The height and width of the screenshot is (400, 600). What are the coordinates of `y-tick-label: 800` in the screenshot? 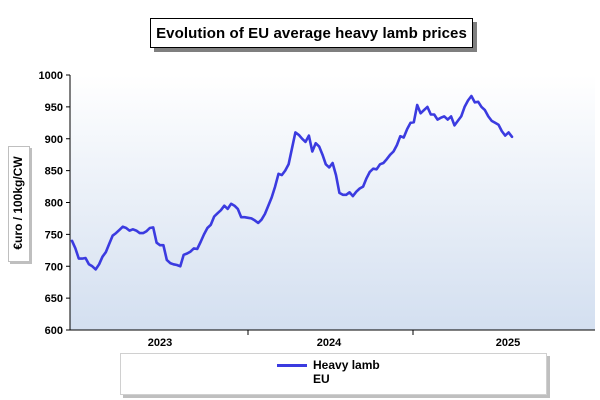 It's located at (54, 204).